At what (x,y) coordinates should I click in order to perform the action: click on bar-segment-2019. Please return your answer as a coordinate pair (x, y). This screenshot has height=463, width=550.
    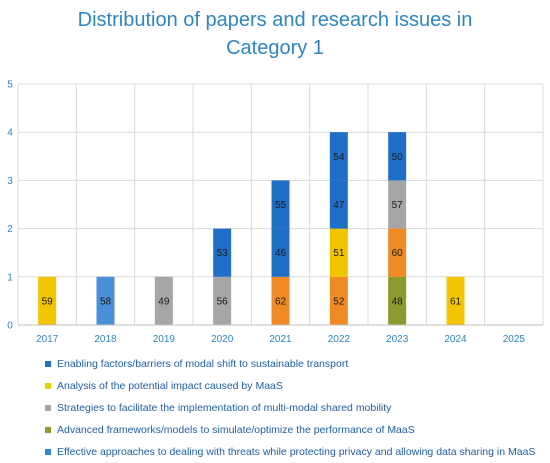
    Looking at the image, I should click on (163, 300).